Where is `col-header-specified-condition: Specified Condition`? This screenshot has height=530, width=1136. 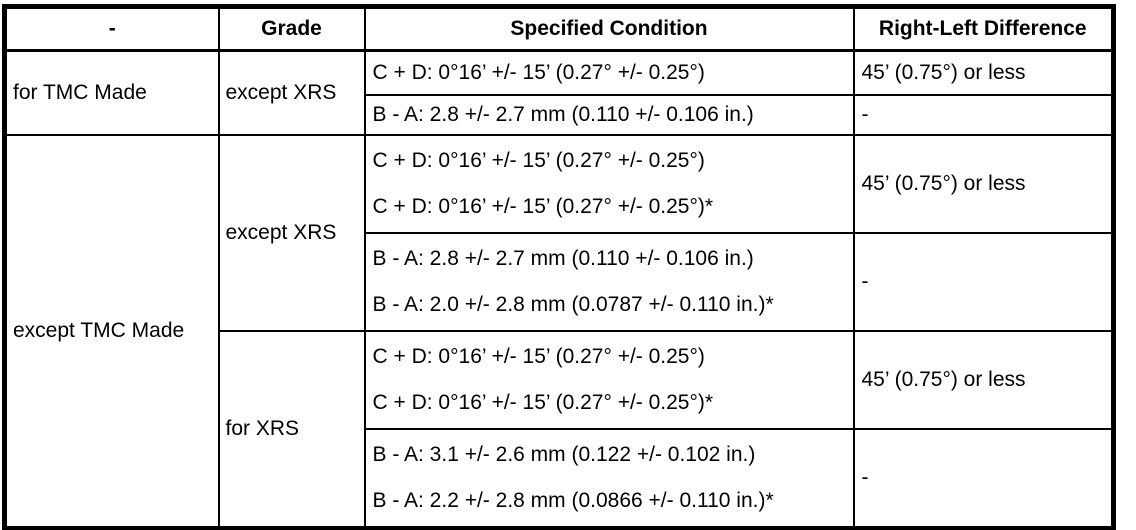 col-header-specified-condition: Specified Condition is located at coordinates (609, 28).